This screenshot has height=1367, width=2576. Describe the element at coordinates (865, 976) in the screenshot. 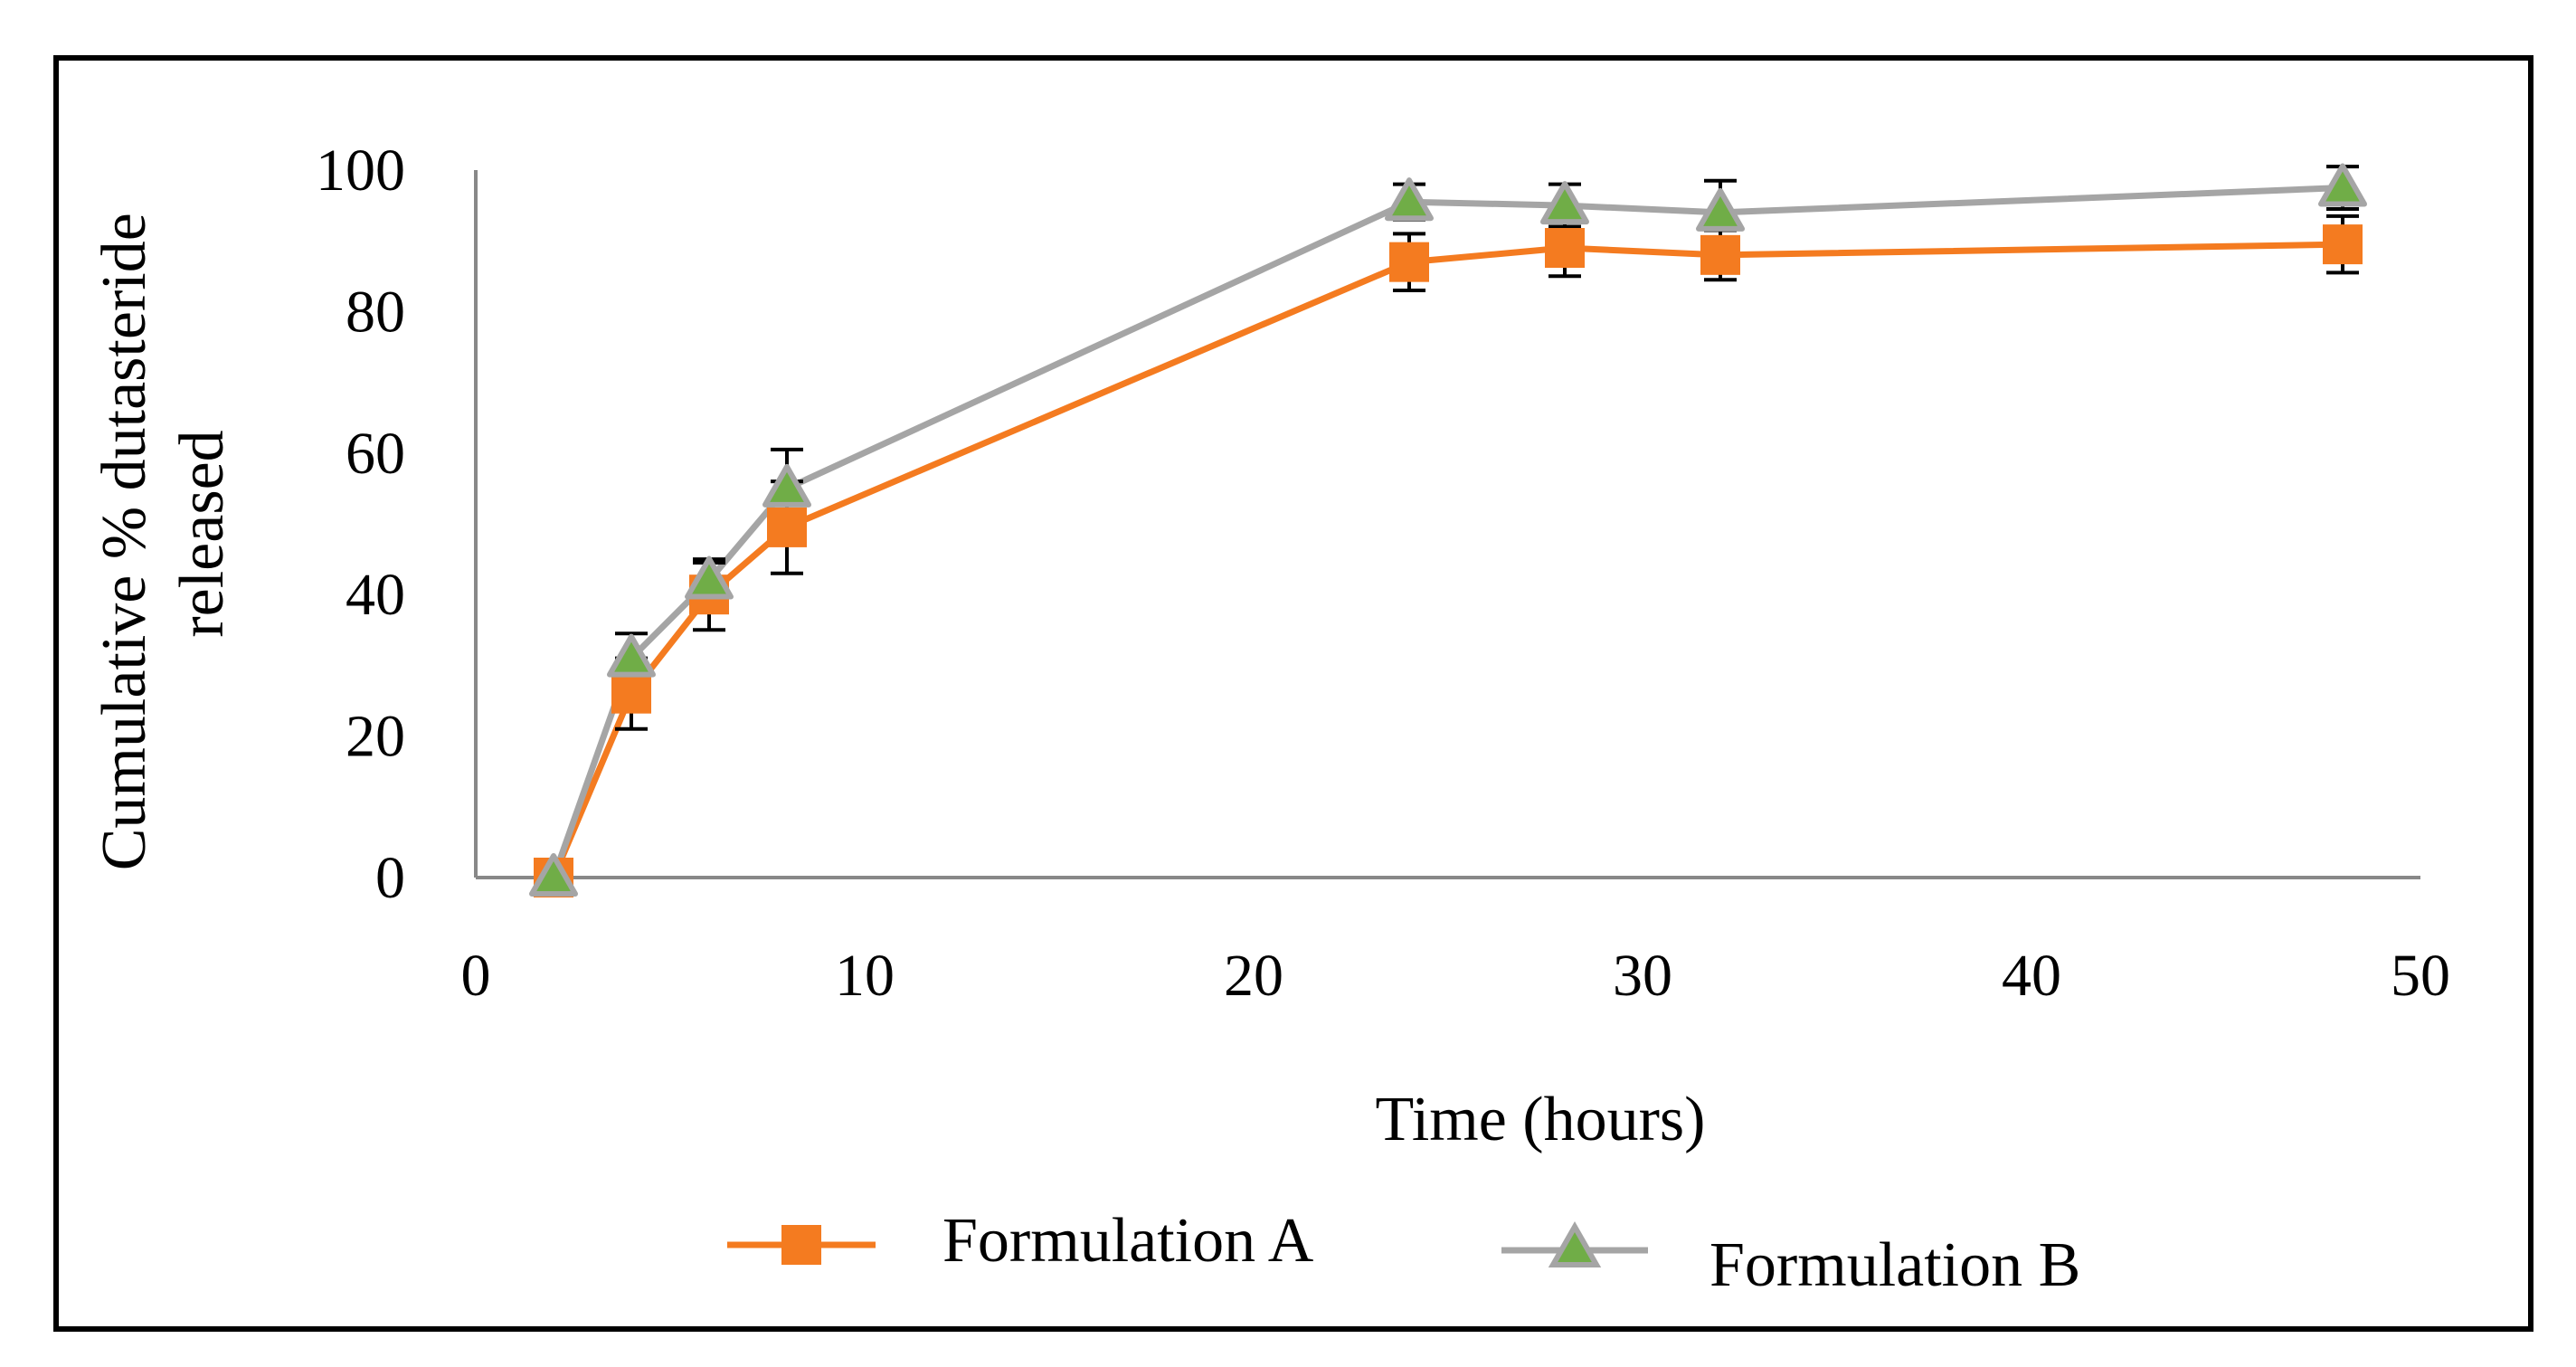

I see `x-tick-label: 10` at that location.